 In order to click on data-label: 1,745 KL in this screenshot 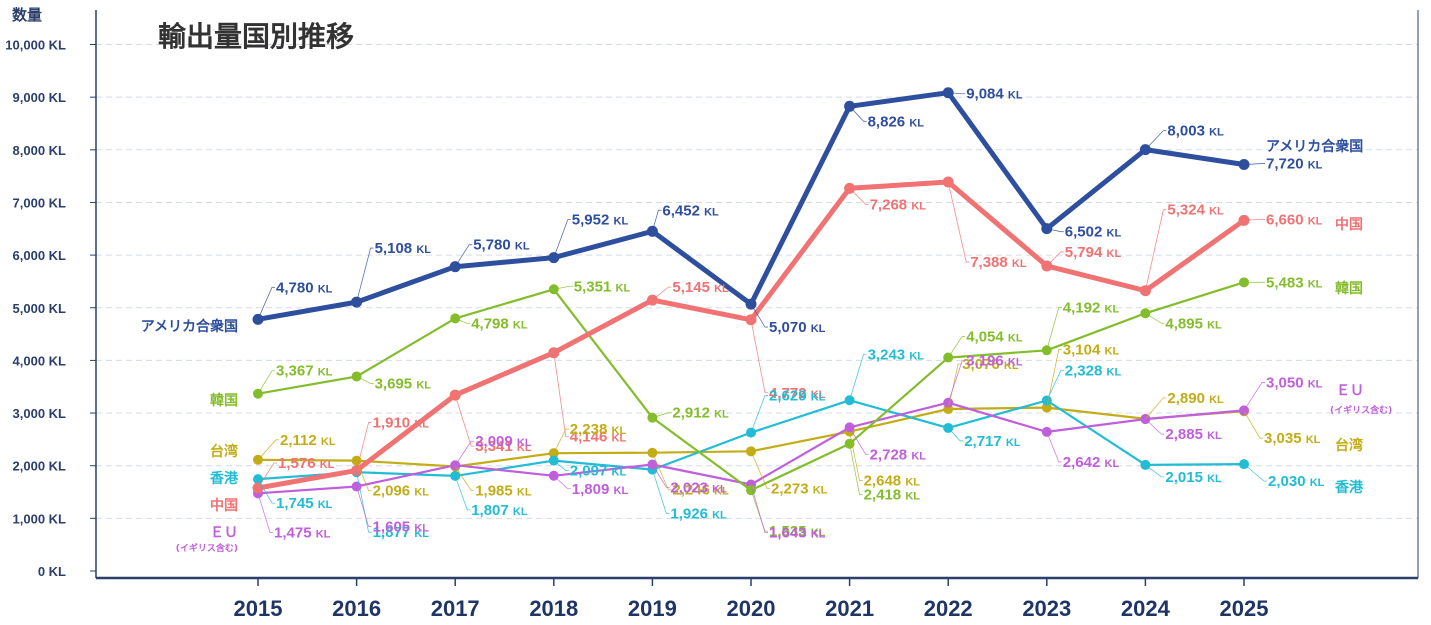, I will do `click(304, 503)`.